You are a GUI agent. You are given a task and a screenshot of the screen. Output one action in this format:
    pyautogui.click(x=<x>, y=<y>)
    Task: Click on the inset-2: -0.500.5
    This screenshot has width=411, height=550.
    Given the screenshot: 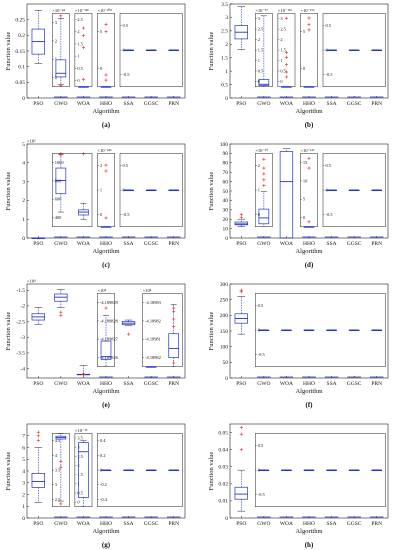 What is the action you would take?
    pyautogui.click(x=354, y=190)
    